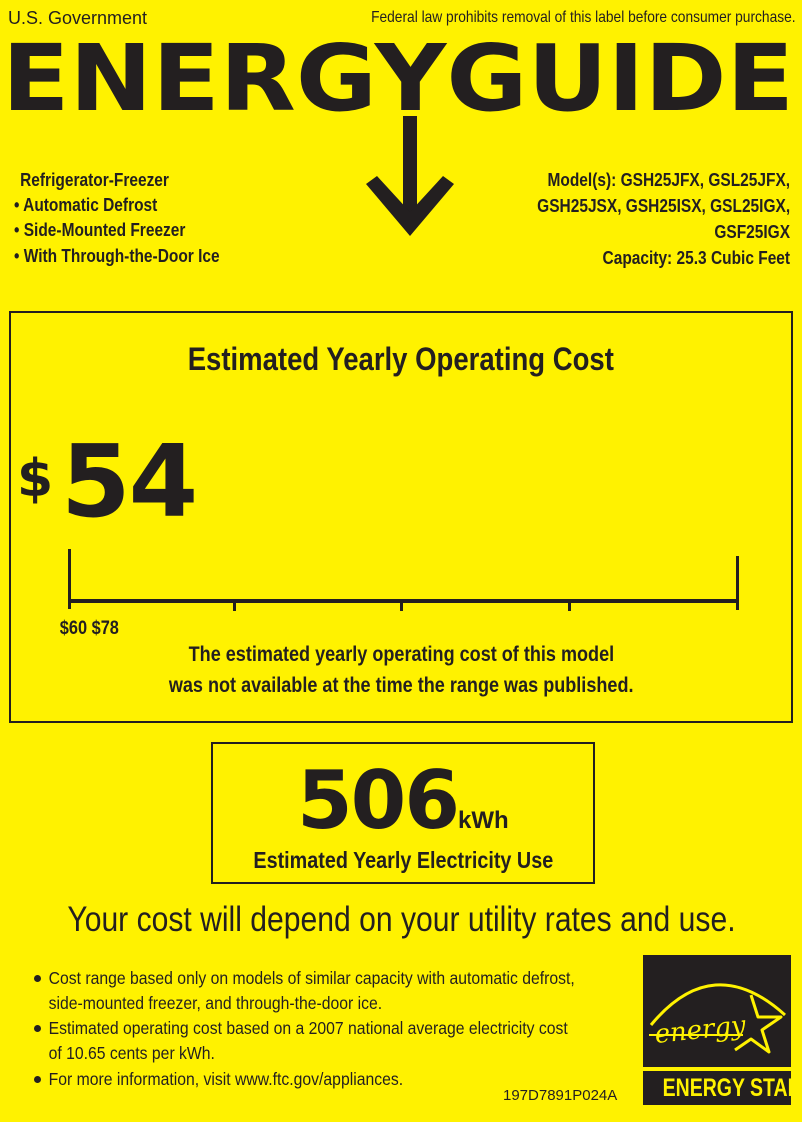  What do you see at coordinates (403, 860) in the screenshot?
I see `electricity-label: Estimated Yearly Electricity Use` at bounding box center [403, 860].